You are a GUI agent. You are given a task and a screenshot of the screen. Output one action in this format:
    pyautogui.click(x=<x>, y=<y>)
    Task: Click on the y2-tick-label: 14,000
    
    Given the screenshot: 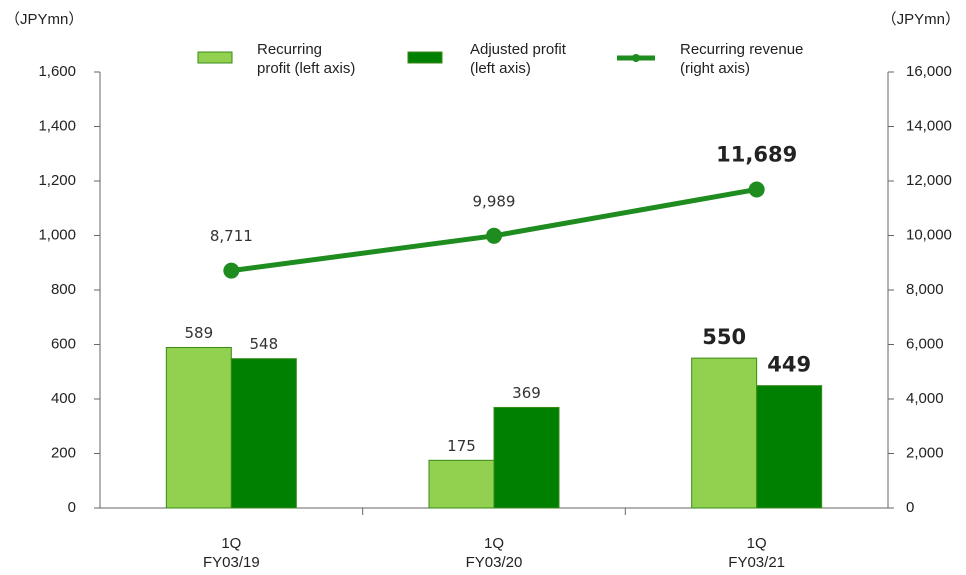 What is the action you would take?
    pyautogui.click(x=929, y=125)
    